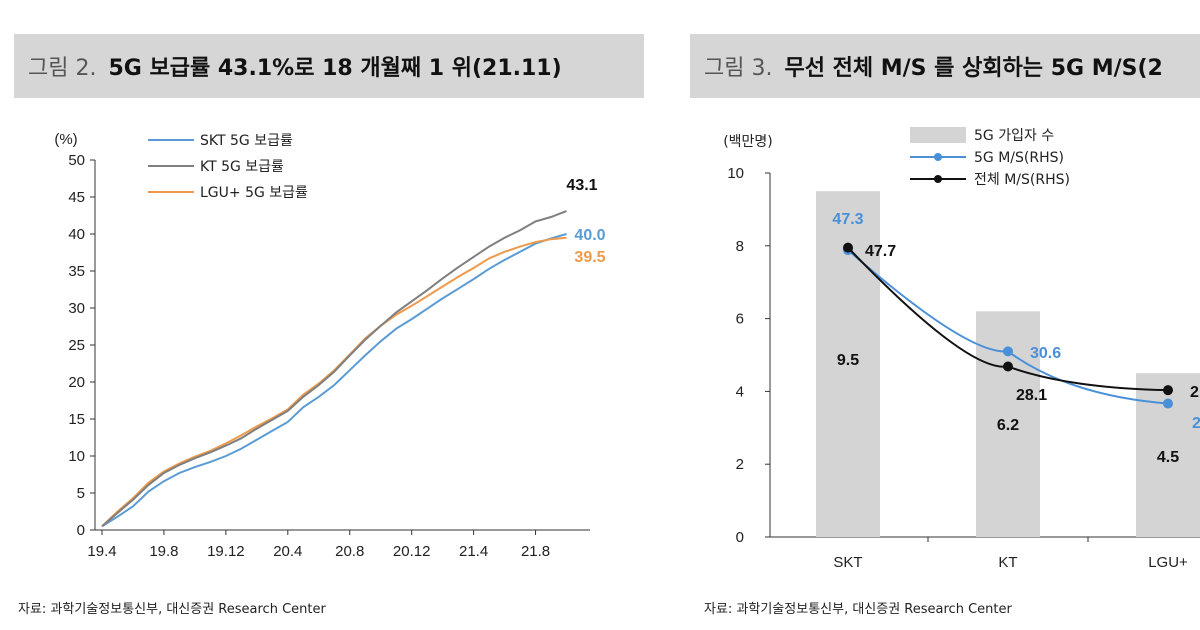 The width and height of the screenshot is (1200, 630). Describe the element at coordinates (81, 493) in the screenshot. I see `y-tick-label: 5` at that location.